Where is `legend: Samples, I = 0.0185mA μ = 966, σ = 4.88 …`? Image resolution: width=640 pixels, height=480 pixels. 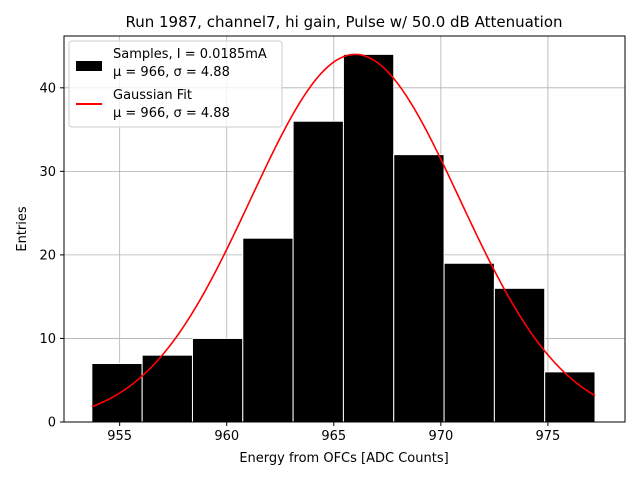
legend: Samples, I = 0.0185mA μ = 966, σ = 4.88 … is located at coordinates (175, 84).